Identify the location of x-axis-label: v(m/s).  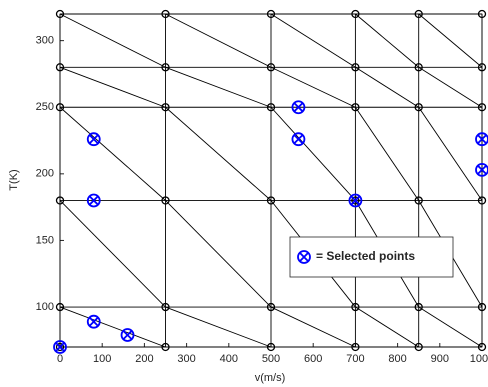
(270, 378).